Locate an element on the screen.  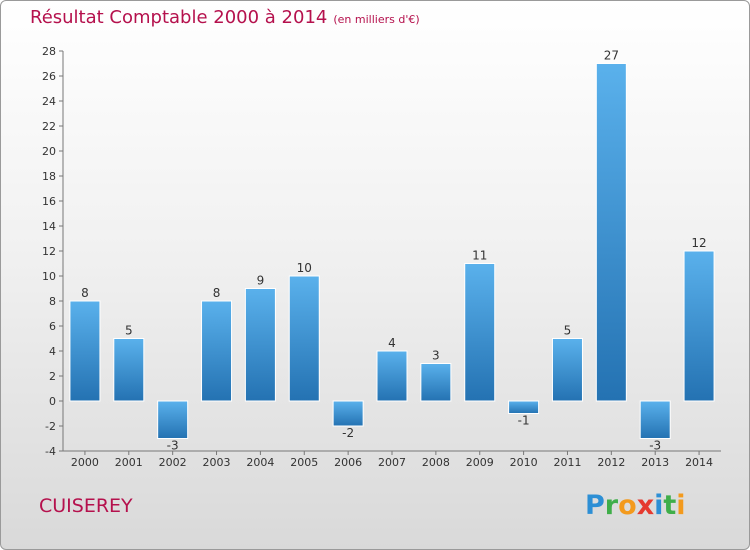
title-unit: (en milliers d'€) is located at coordinates (376, 19).